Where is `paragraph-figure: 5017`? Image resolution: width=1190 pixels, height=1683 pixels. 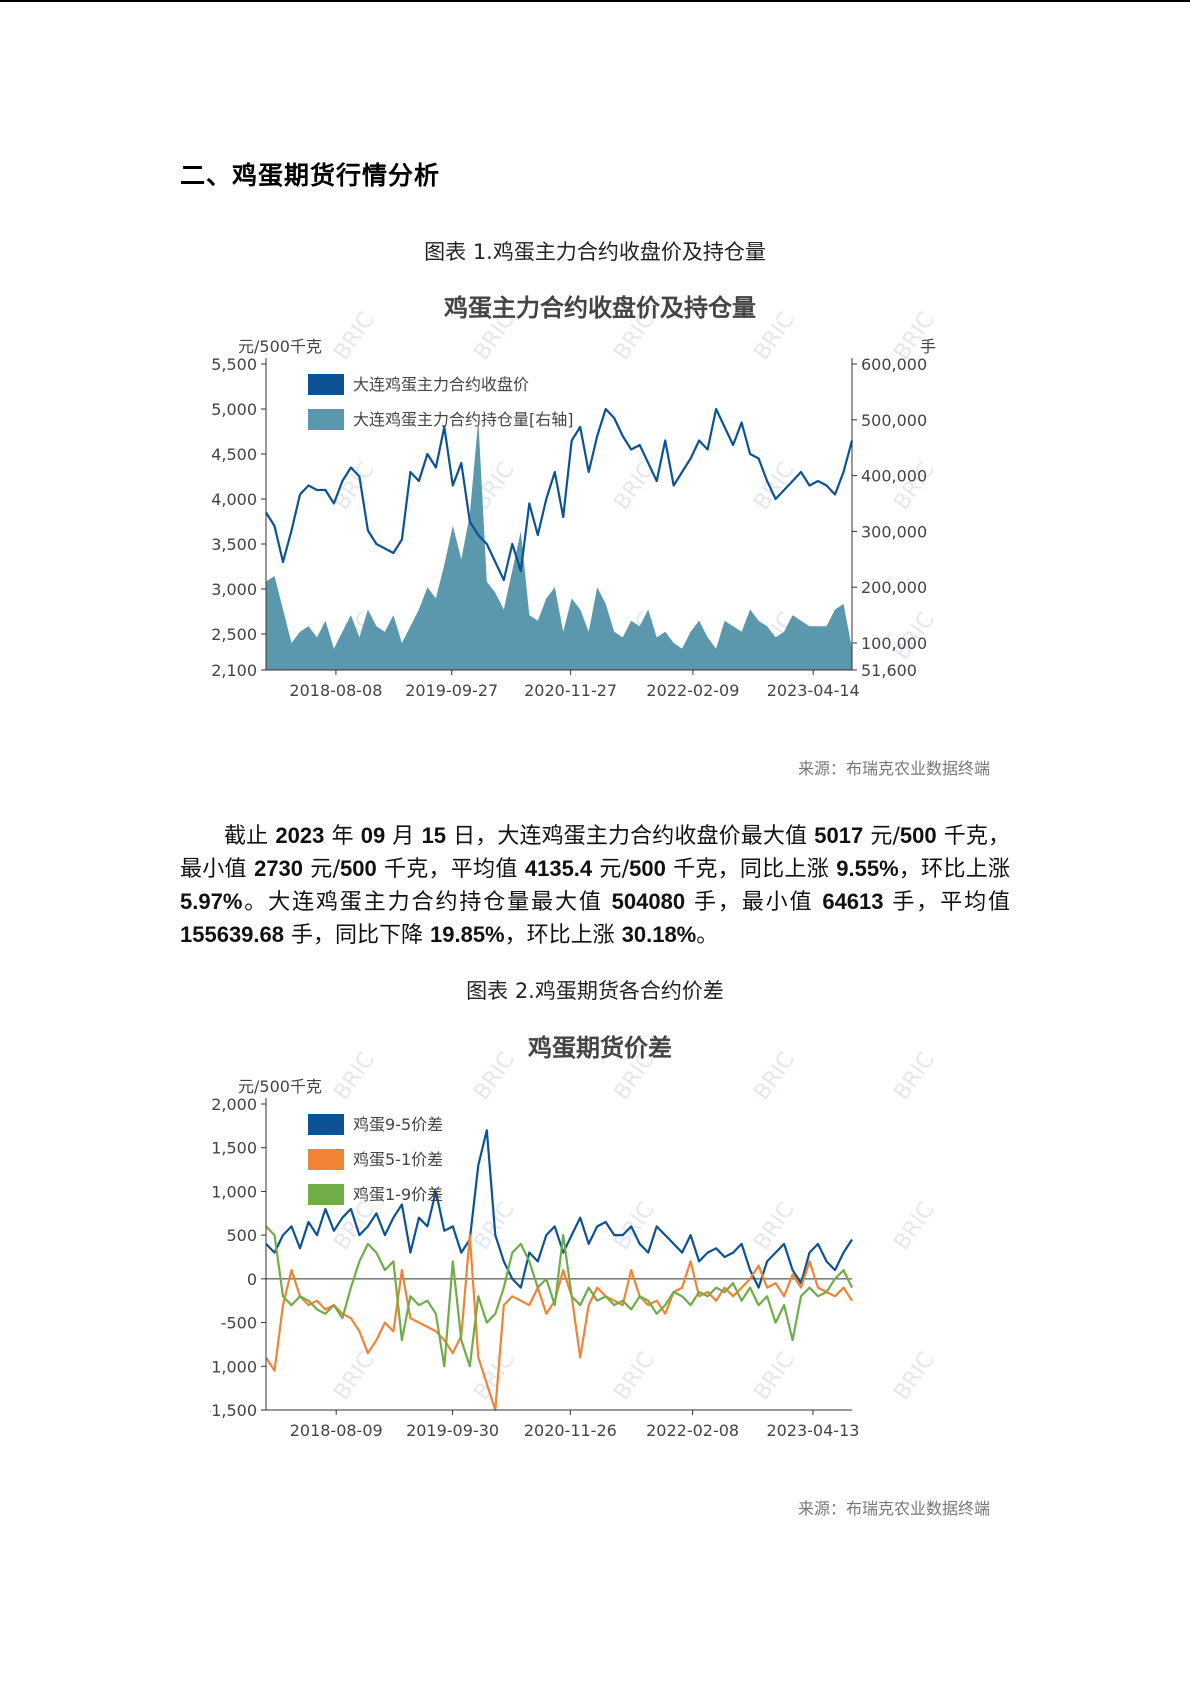
paragraph-figure: 5017 is located at coordinates (839, 835).